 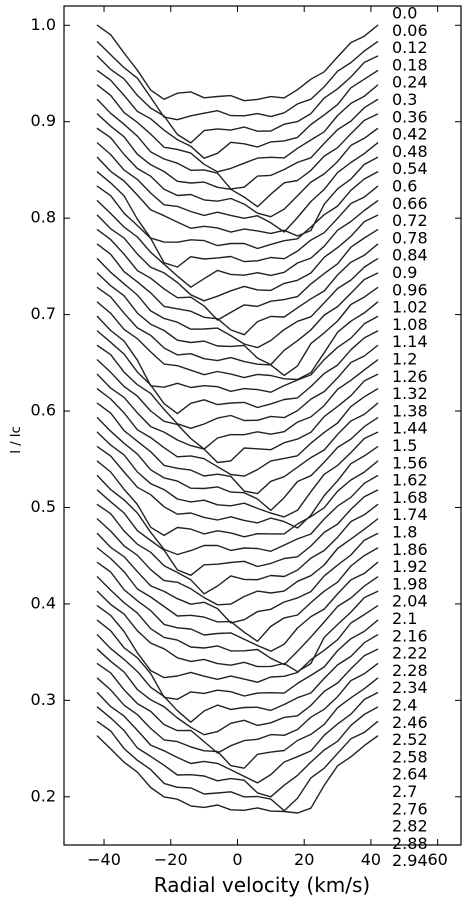 What do you see at coordinates (43, 506) in the screenshot?
I see `y-tick-label: 0.5` at bounding box center [43, 506].